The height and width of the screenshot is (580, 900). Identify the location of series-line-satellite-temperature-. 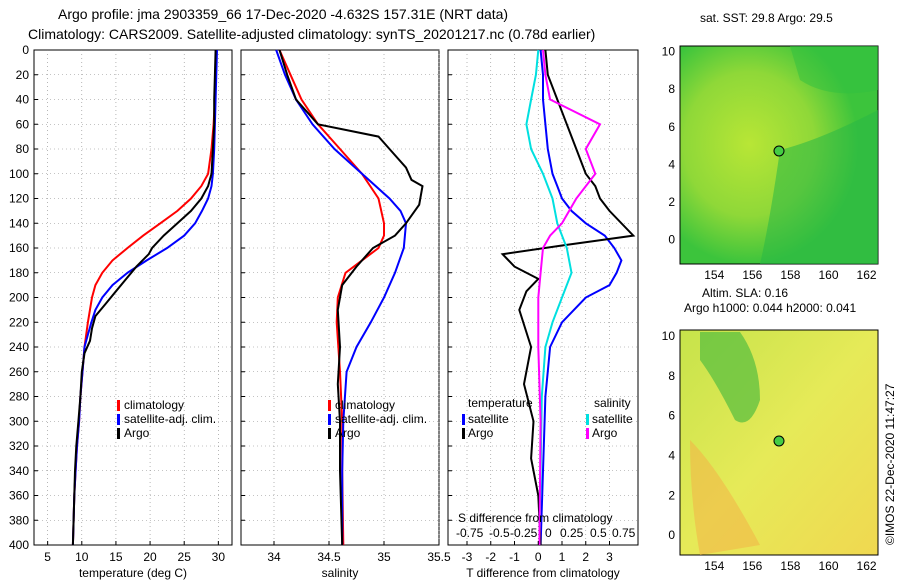
(581, 297).